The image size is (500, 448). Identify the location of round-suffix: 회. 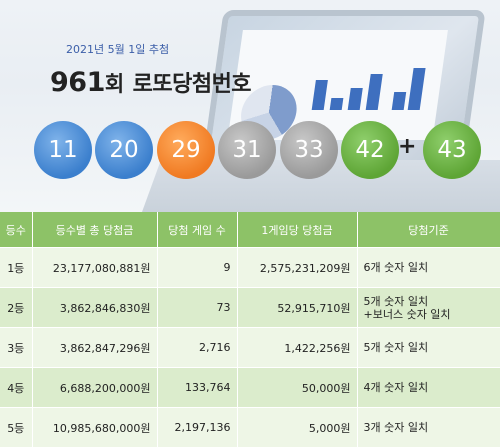
(114, 84).